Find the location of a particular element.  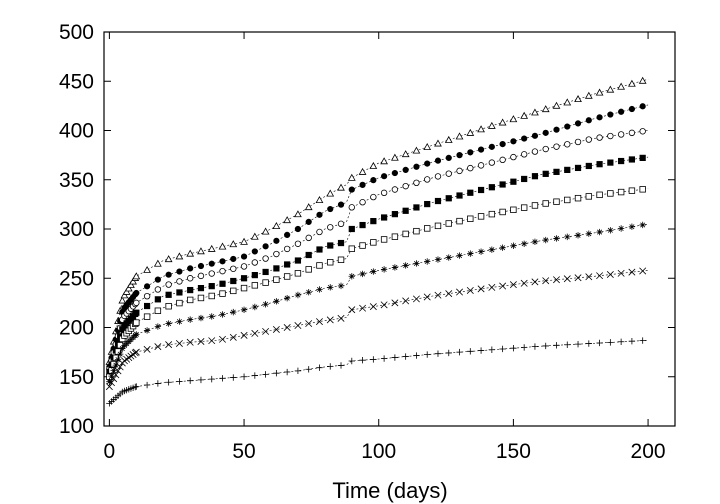

x-axis-label: Time (days) is located at coordinates (389, 490).